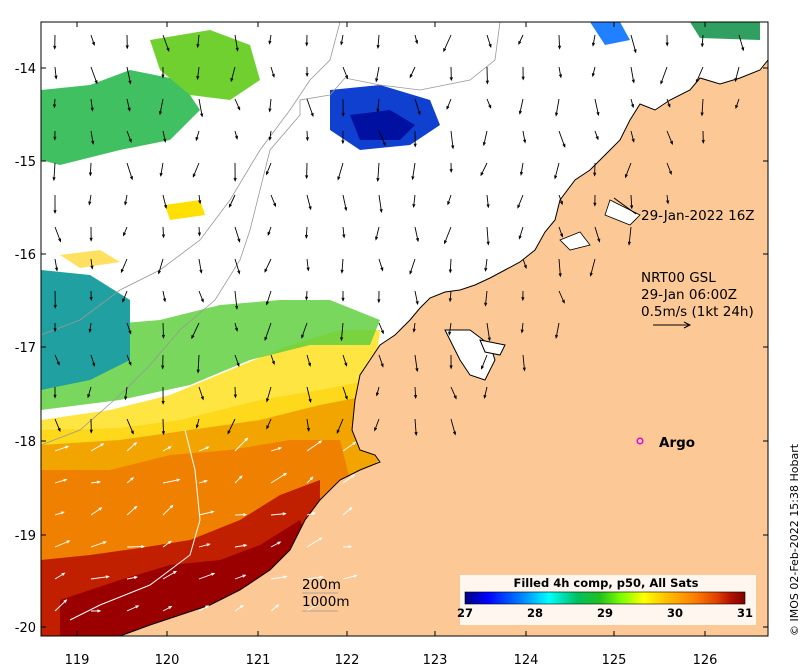 The height and width of the screenshot is (672, 810). Describe the element at coordinates (606, 583) in the screenshot. I see `colorbar-title: Filled 4h comp, p50, All Sats` at that location.